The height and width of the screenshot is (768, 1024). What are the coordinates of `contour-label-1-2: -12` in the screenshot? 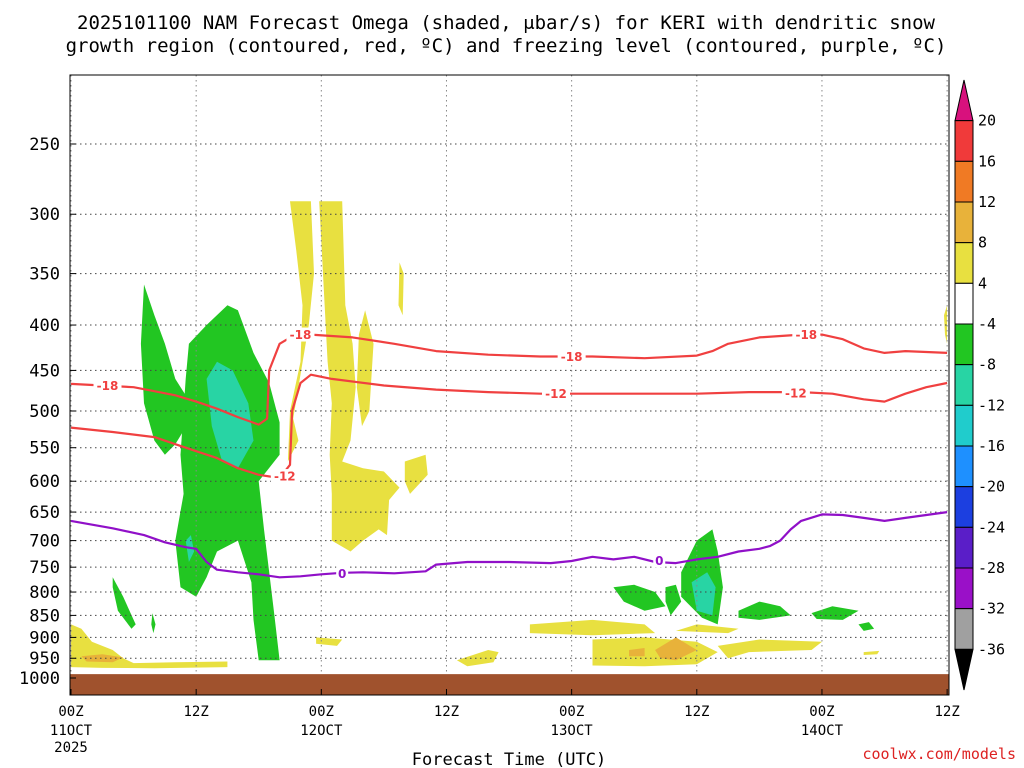 It's located at (796, 393).